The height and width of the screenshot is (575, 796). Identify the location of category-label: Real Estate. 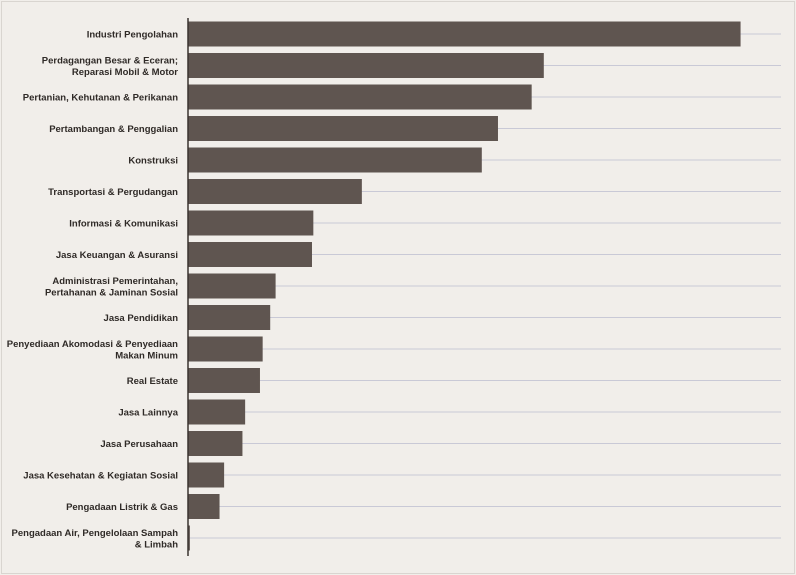
(152, 381).